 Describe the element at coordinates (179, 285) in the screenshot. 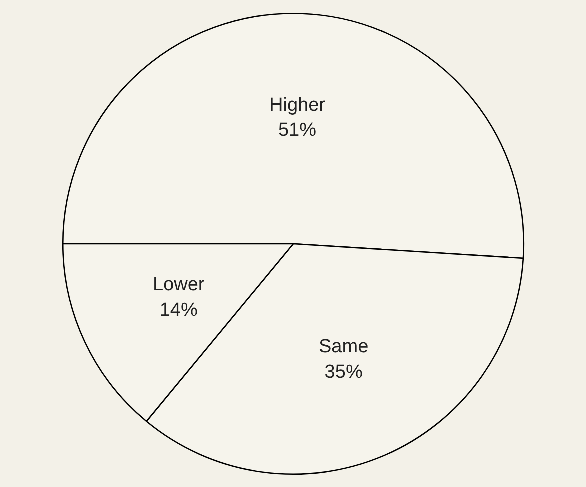

I see `slice-label: Lower` at that location.